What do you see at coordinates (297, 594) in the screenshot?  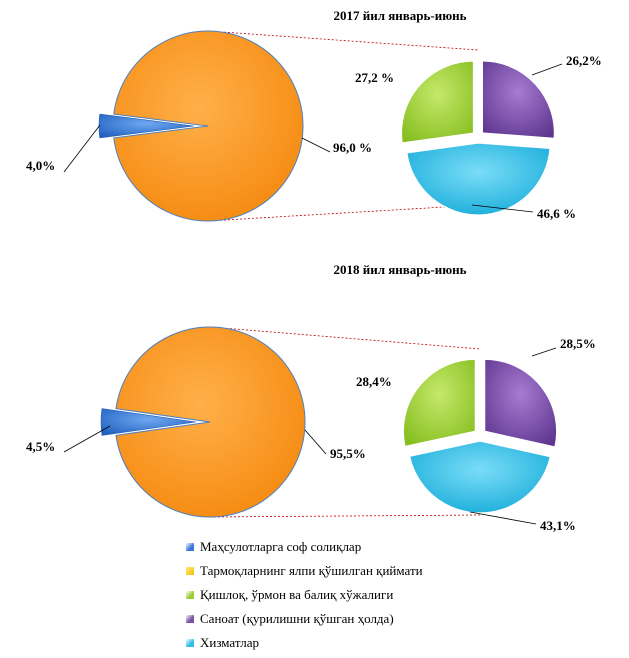 I see `legend-label: Қишлоқ, ўрмон ва балиқ хўжалиги` at bounding box center [297, 594].